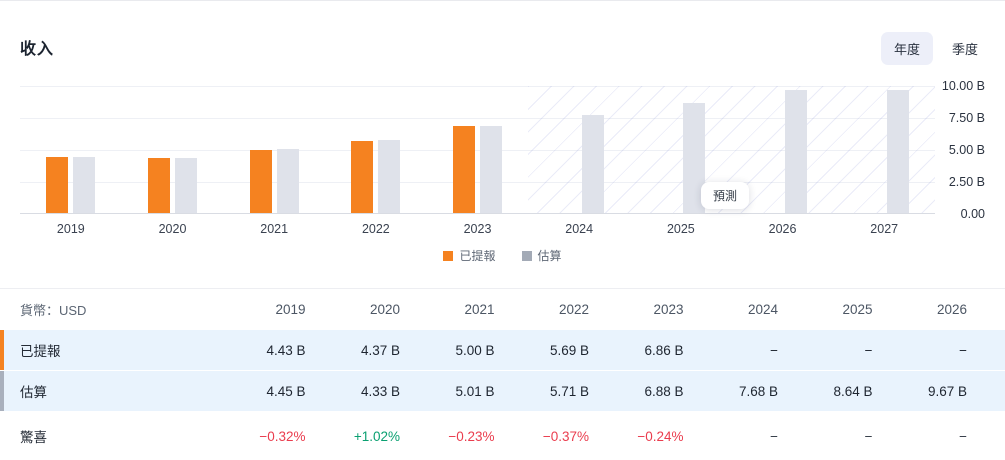 This screenshot has height=460, width=1005. Describe the element at coordinates (694, 158) in the screenshot. I see `estimate-bar-2025` at that location.